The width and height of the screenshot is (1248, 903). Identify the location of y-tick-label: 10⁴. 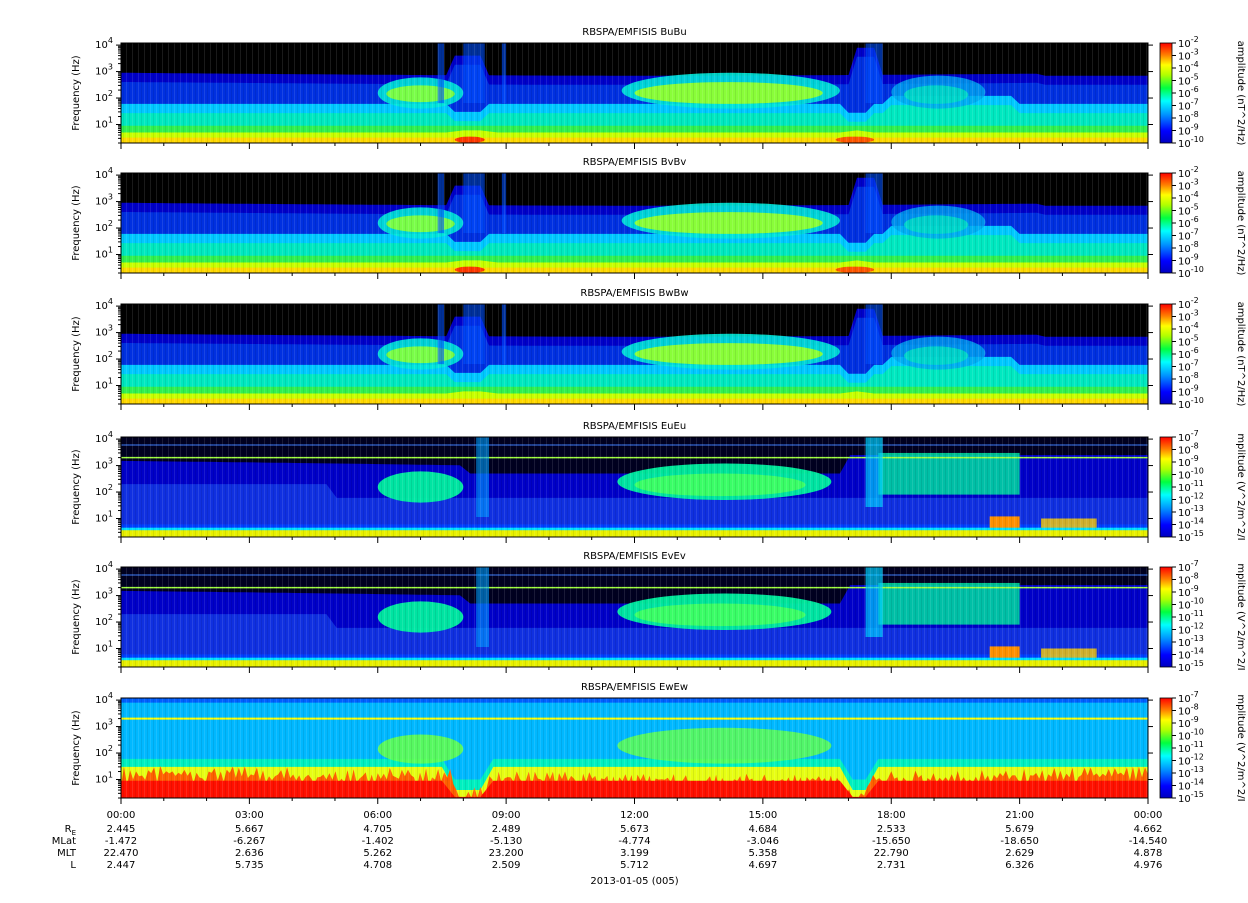
(104, 304).